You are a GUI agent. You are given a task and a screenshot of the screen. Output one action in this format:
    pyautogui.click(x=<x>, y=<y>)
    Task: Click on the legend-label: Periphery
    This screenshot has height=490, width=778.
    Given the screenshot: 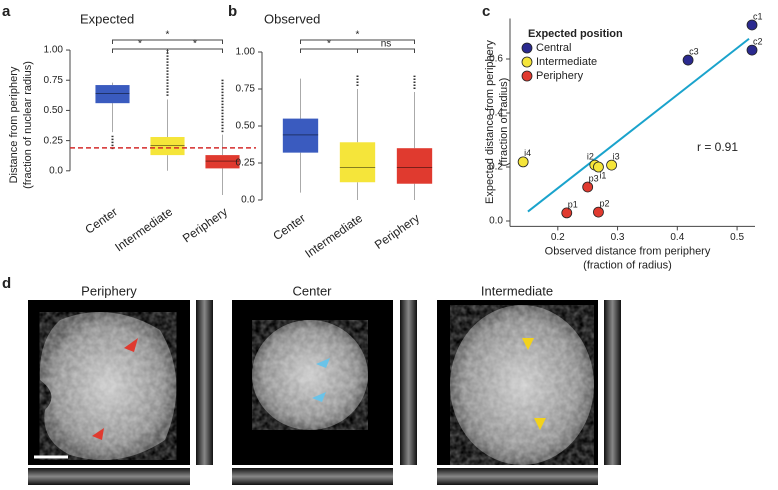 What is the action you would take?
    pyautogui.click(x=560, y=76)
    